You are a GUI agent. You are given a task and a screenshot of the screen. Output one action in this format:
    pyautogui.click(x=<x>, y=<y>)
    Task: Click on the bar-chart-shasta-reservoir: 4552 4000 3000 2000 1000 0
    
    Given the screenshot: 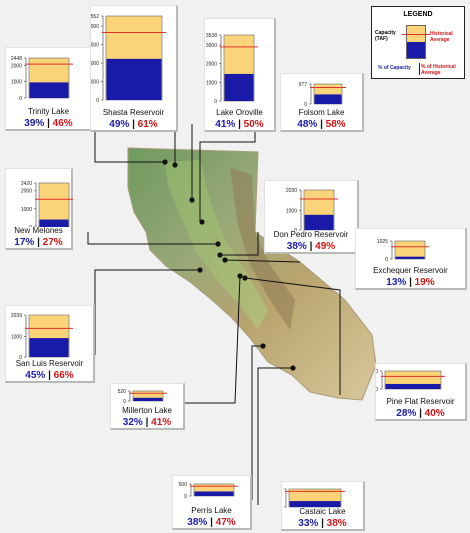 What is the action you would take?
    pyautogui.click(x=128, y=59)
    